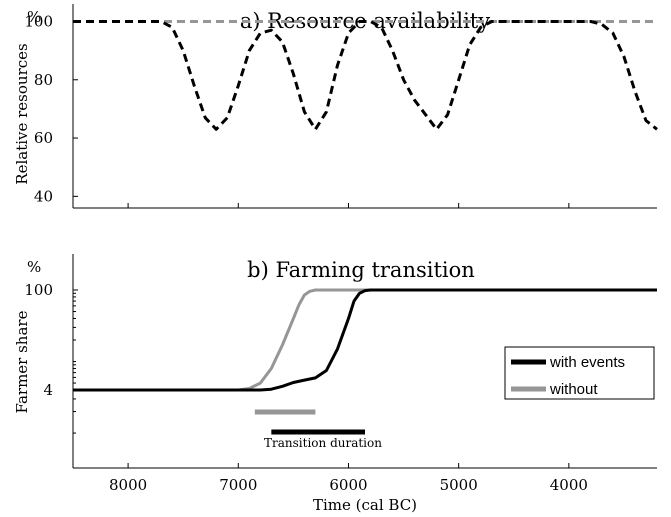 This screenshot has height=517, width=671. Describe the element at coordinates (348, 485) in the screenshot. I see `x-tick-label: 6000` at that location.